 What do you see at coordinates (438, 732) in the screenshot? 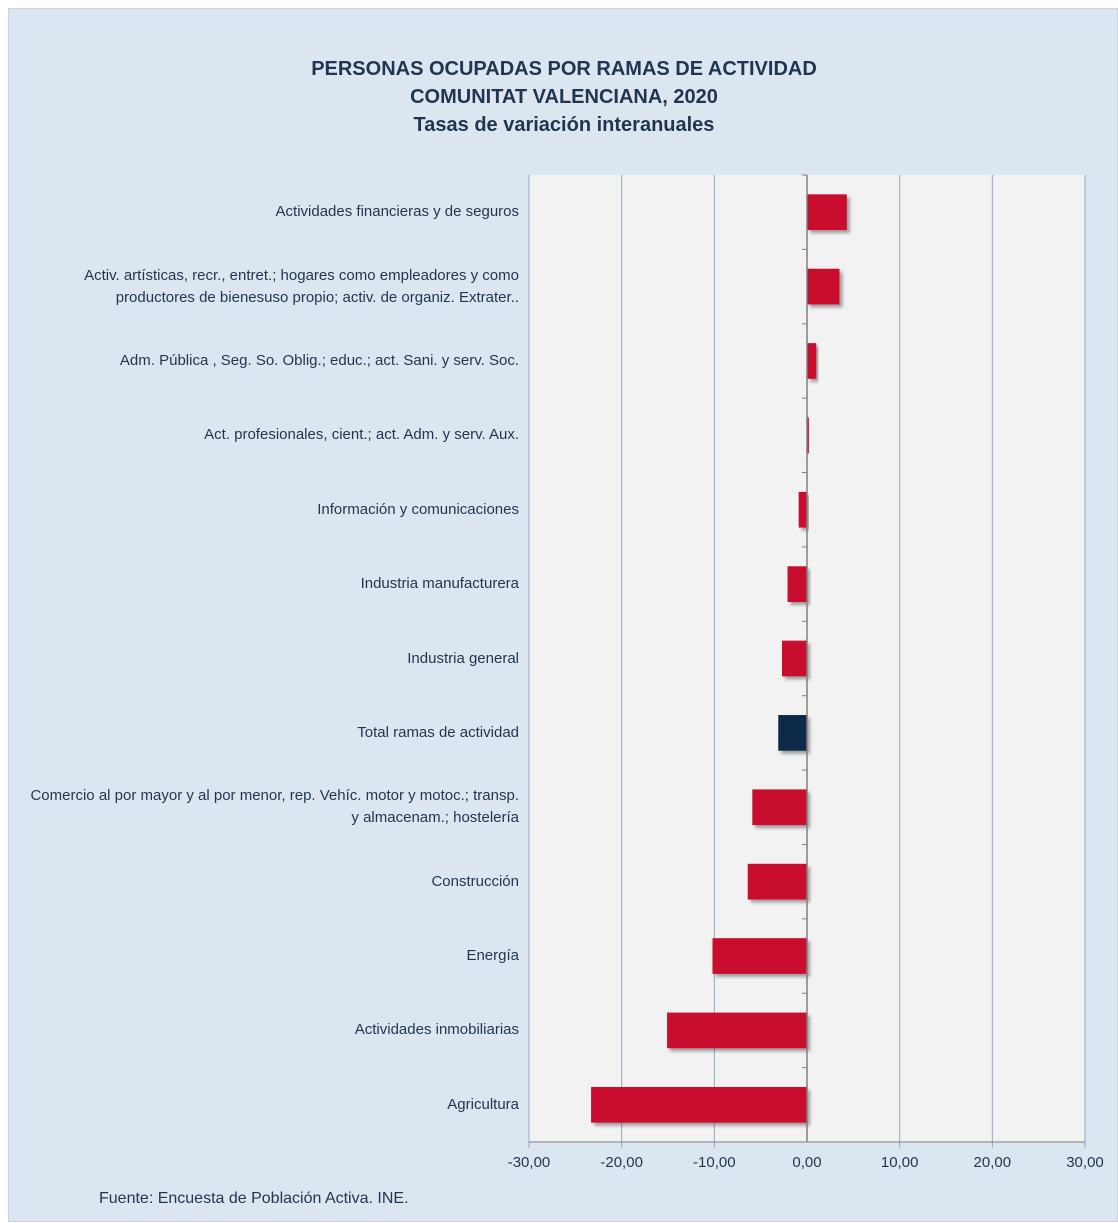
I see `category-label: Total ramas de actividad` at bounding box center [438, 732].